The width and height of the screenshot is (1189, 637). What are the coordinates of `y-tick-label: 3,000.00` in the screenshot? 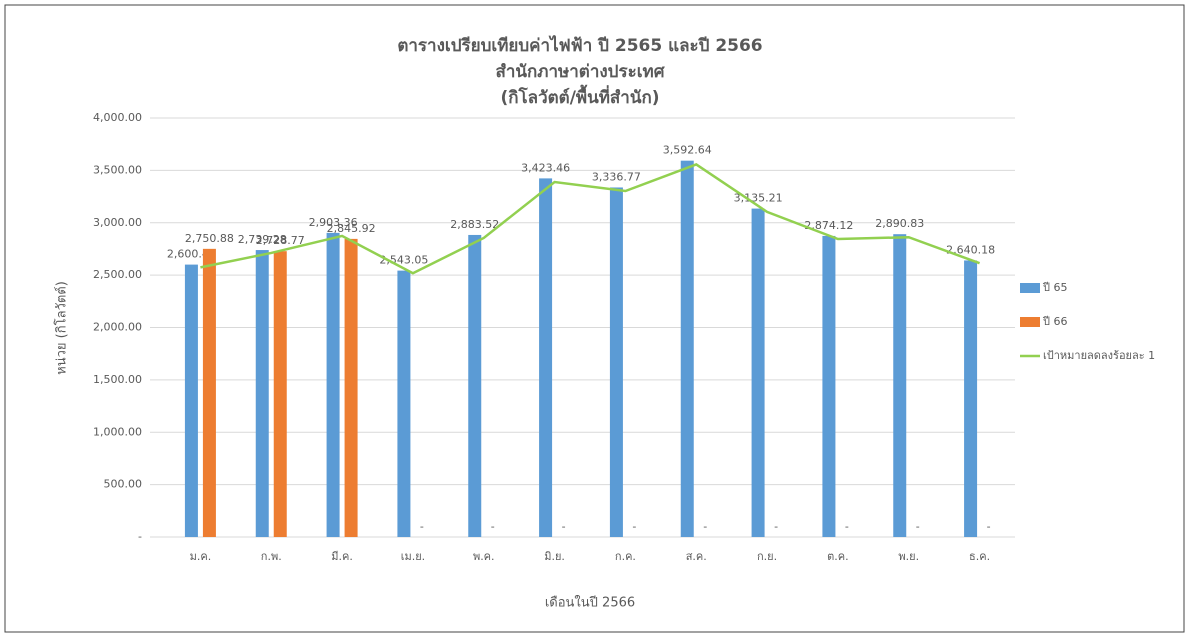 It's located at (117, 222).